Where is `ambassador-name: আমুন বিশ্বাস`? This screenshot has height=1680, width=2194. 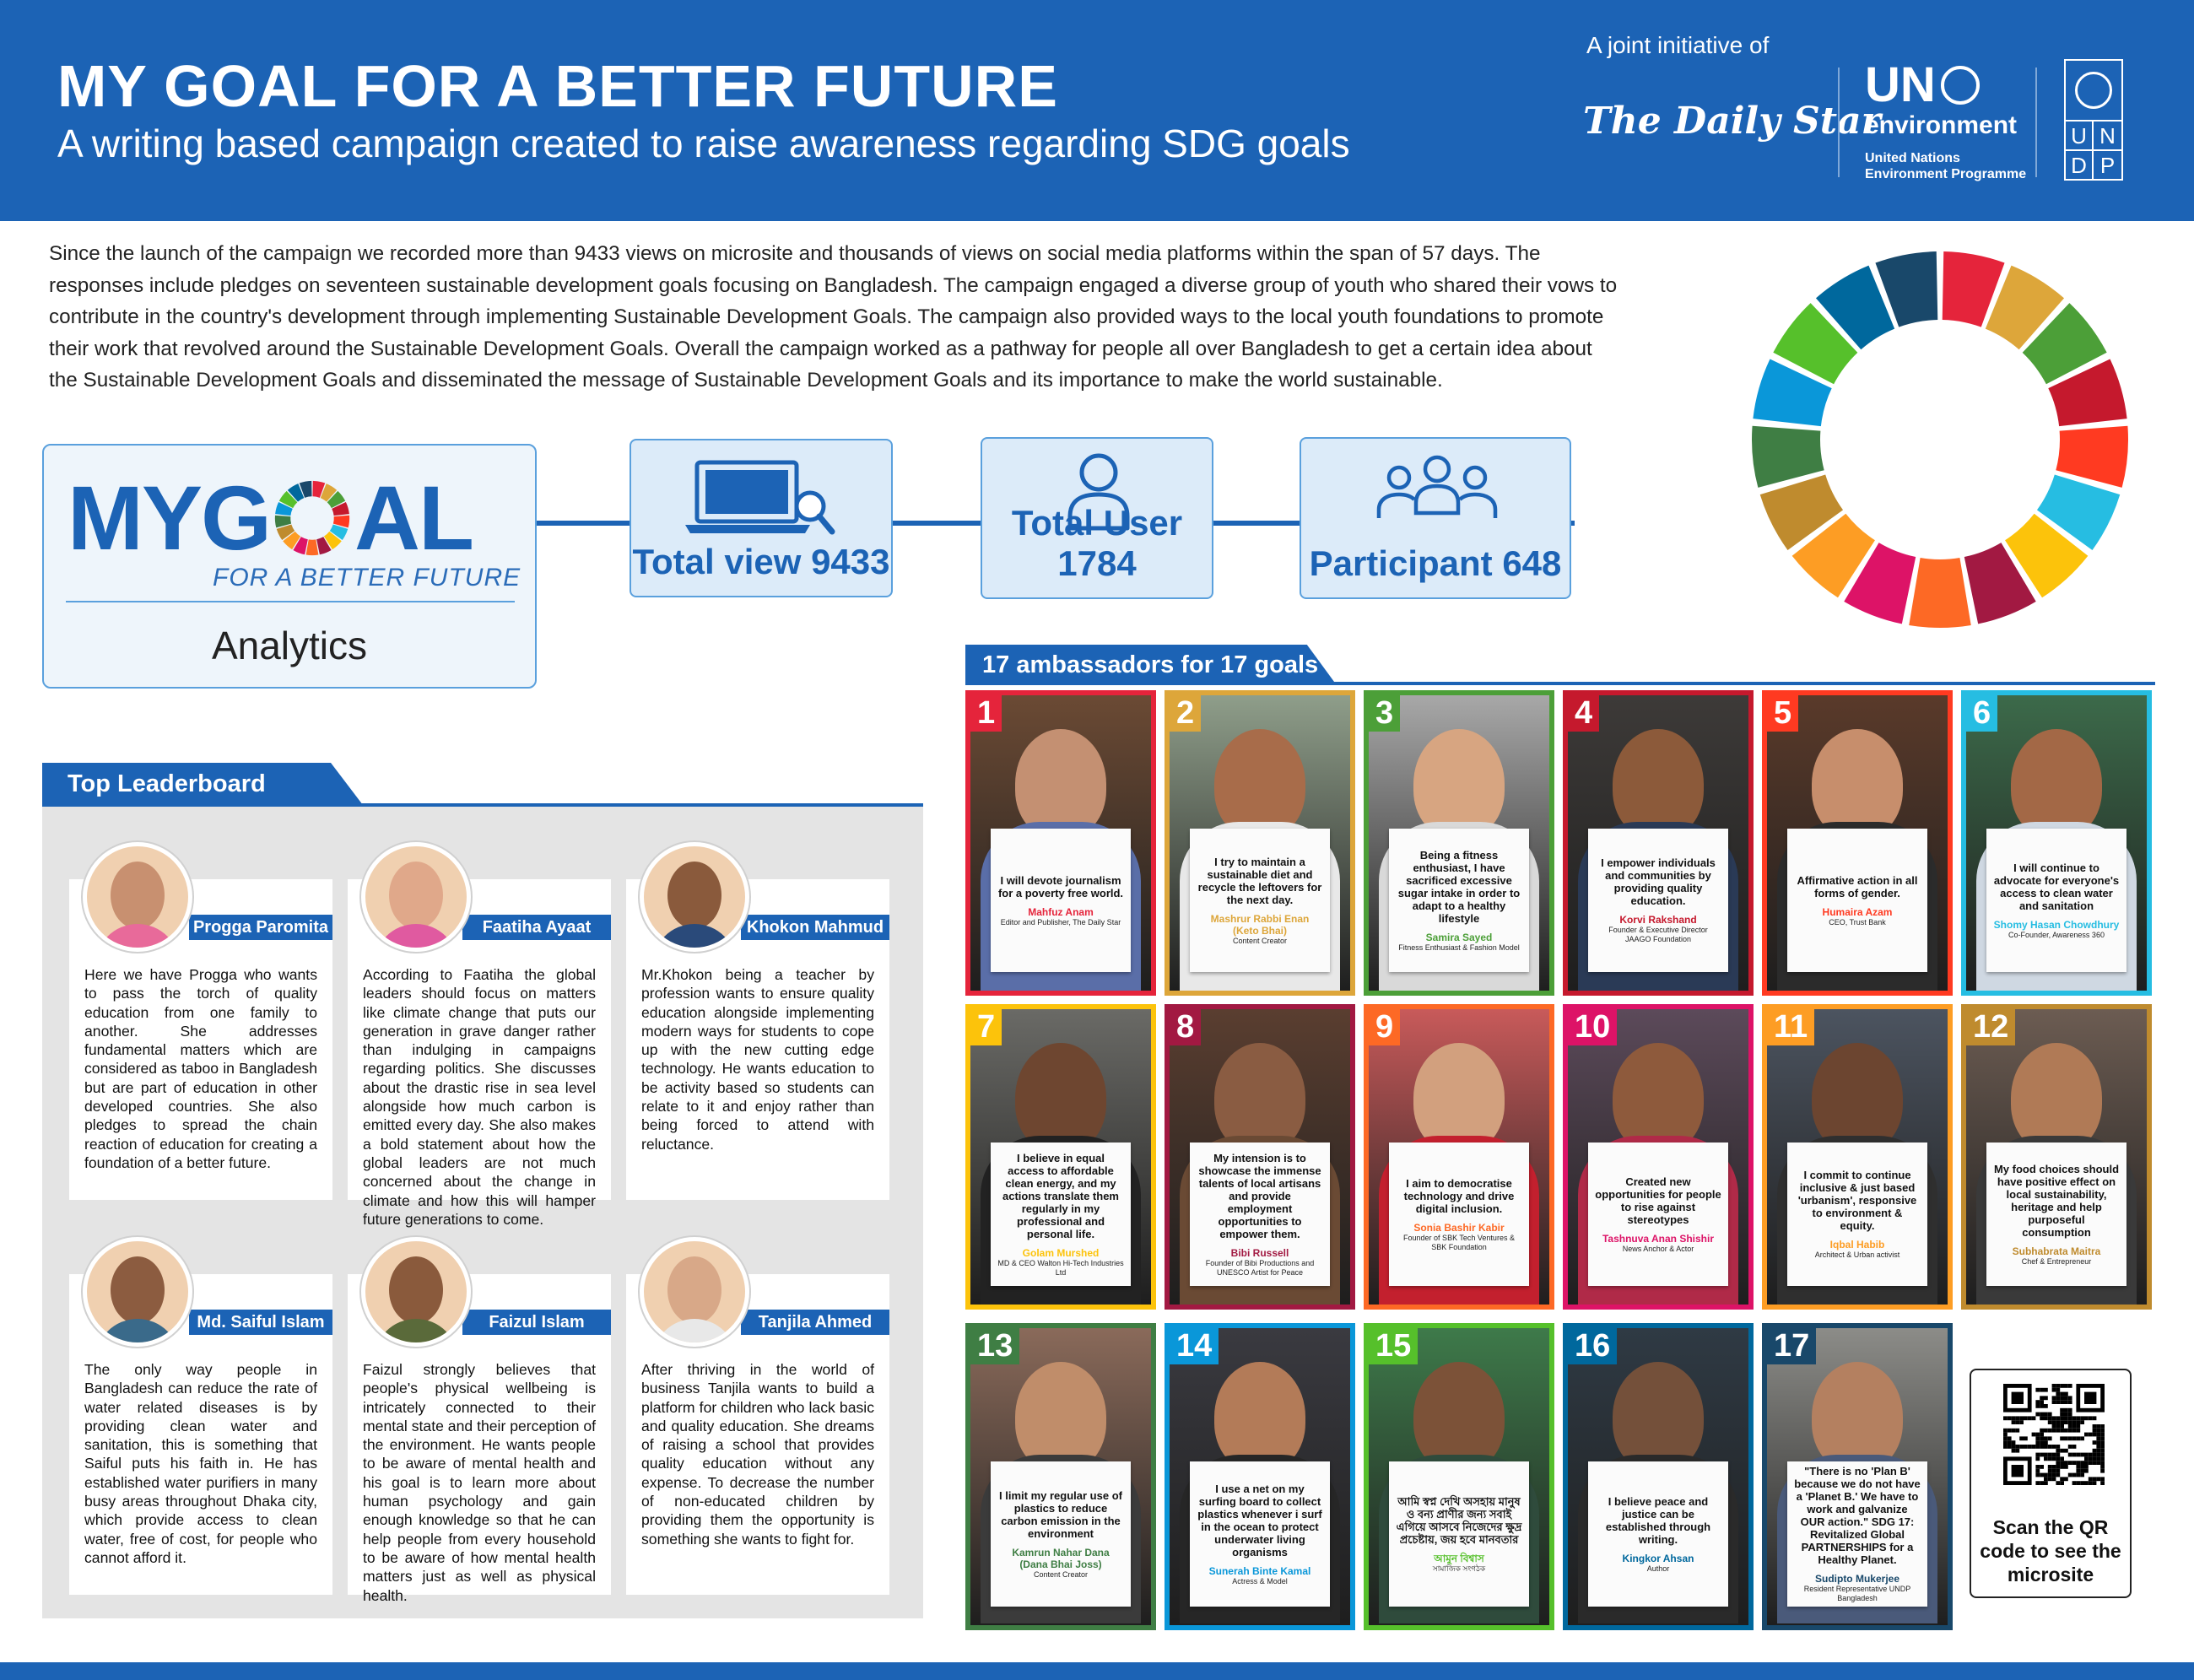
ambassador-name: আমুন বিশ্বাস is located at coordinates (1459, 1558).